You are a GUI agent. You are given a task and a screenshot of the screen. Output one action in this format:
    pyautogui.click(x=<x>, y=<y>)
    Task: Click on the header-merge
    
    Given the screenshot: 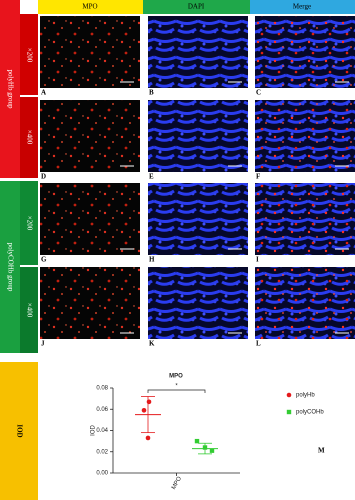 What is the action you would take?
    pyautogui.click(x=302, y=7)
    